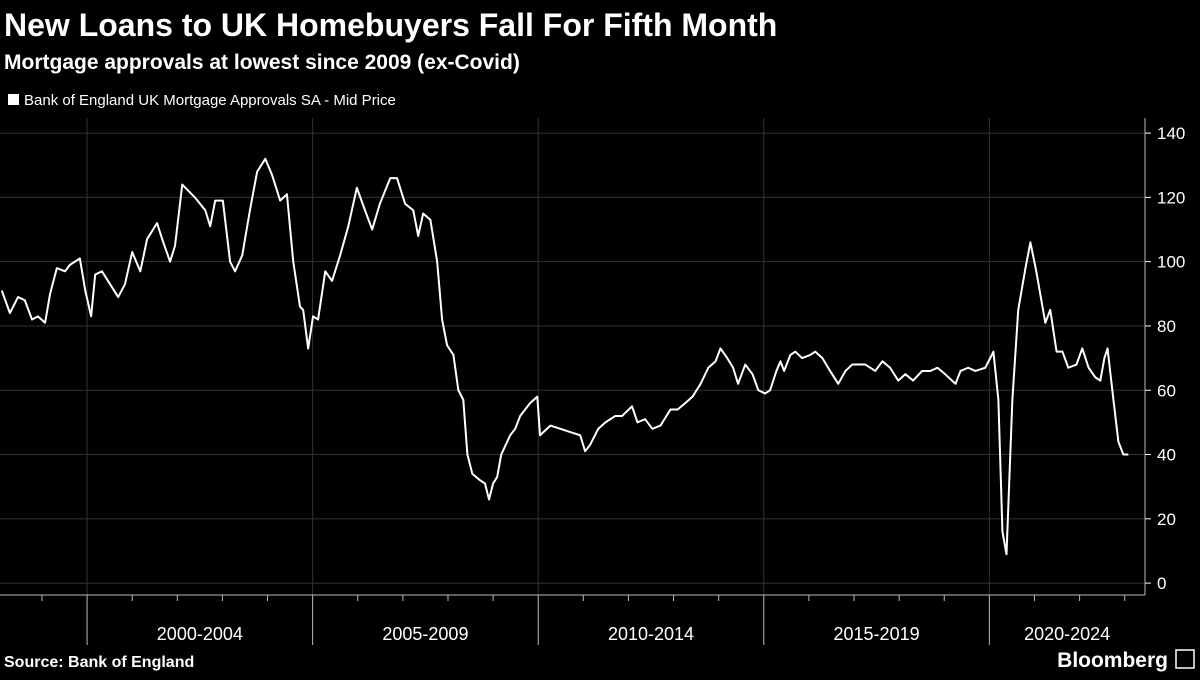 This screenshot has height=680, width=1200. Describe the element at coordinates (1166, 455) in the screenshot. I see `y-tick-label: 40` at that location.